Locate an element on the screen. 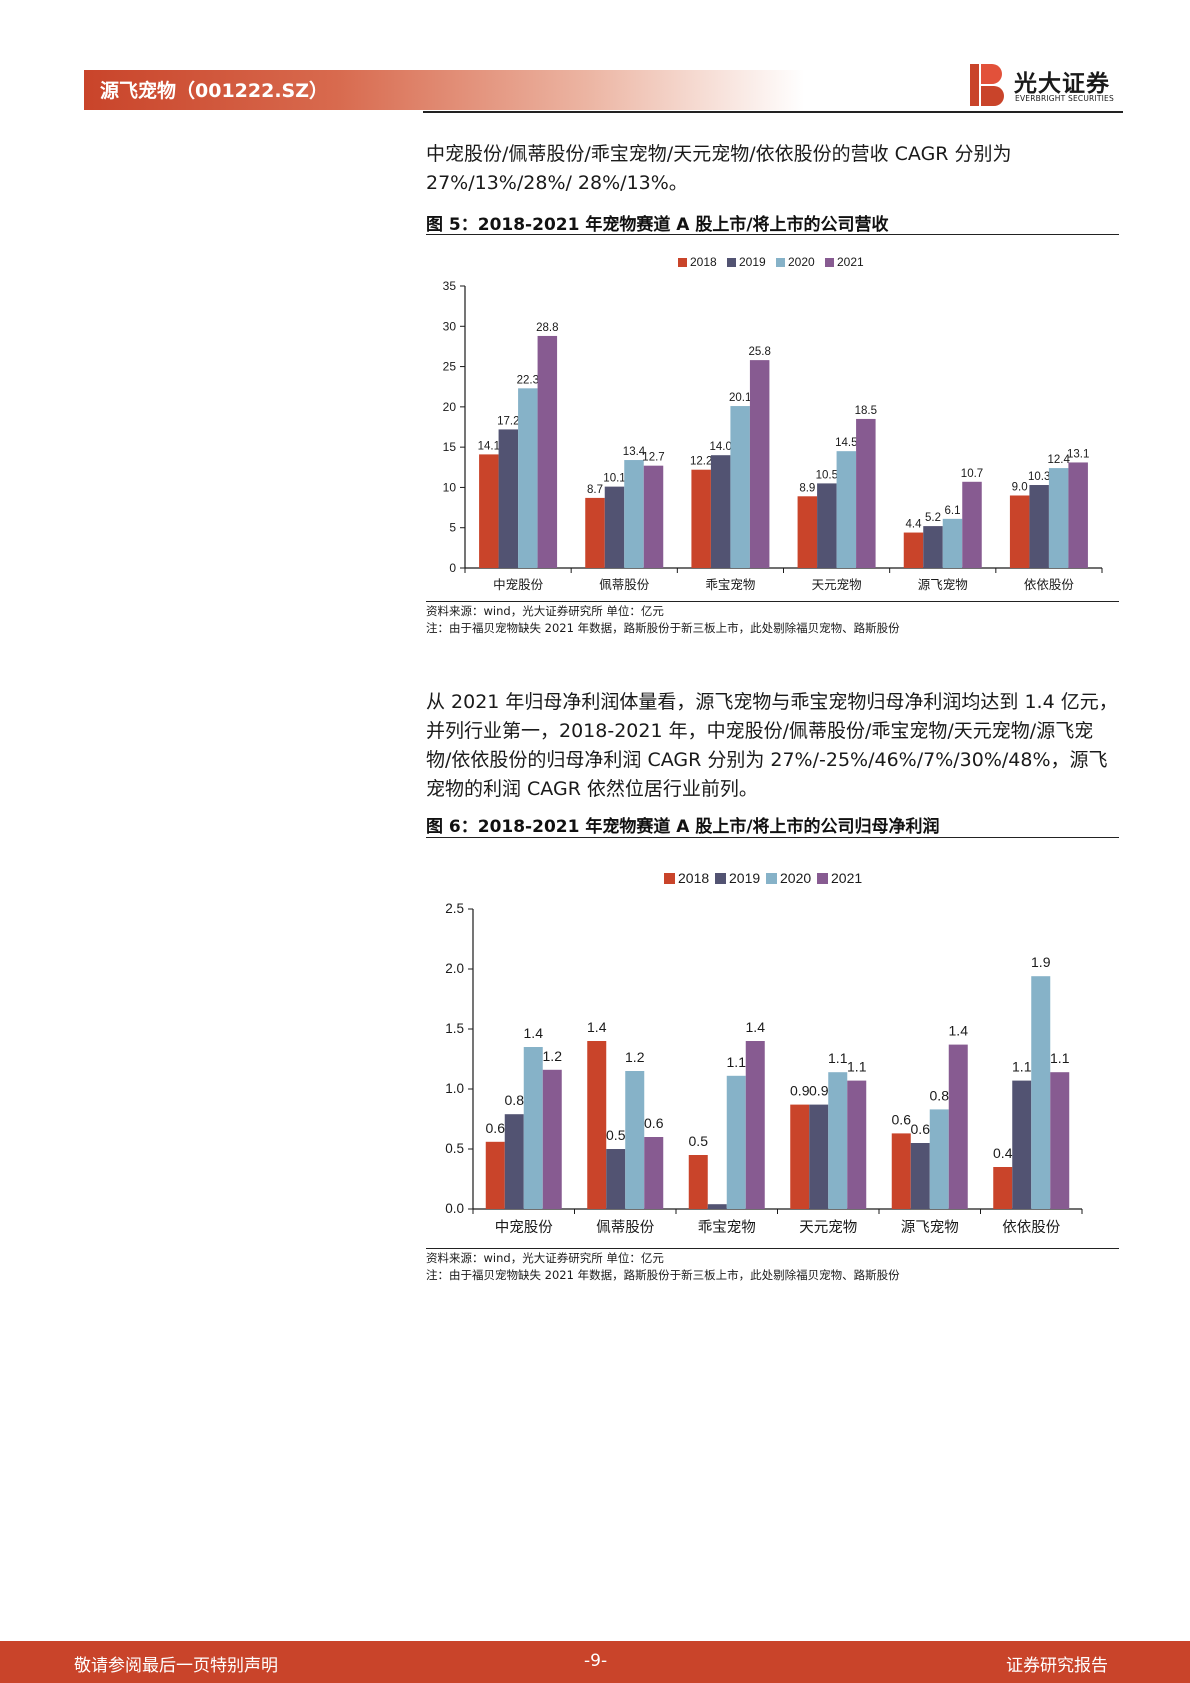 The height and width of the screenshot is (1683, 1190). data-label: 6.1 is located at coordinates (953, 511).